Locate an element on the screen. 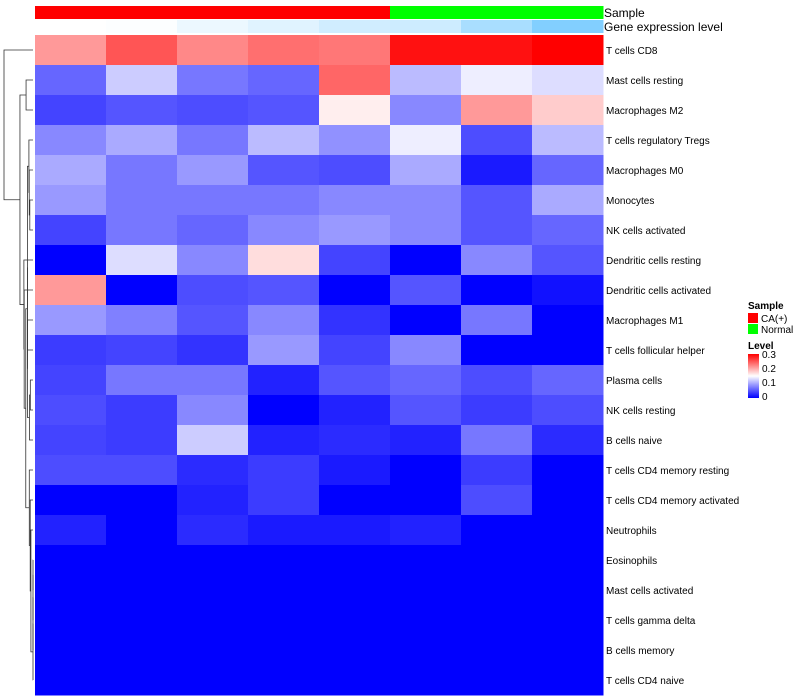 This screenshot has width=800, height=700. legend-tick-0-1: 0.1 is located at coordinates (769, 383).